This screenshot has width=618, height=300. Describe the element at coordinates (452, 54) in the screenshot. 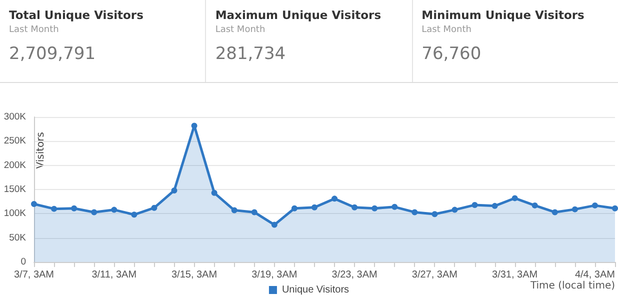

I see `text: 76,760` at that location.